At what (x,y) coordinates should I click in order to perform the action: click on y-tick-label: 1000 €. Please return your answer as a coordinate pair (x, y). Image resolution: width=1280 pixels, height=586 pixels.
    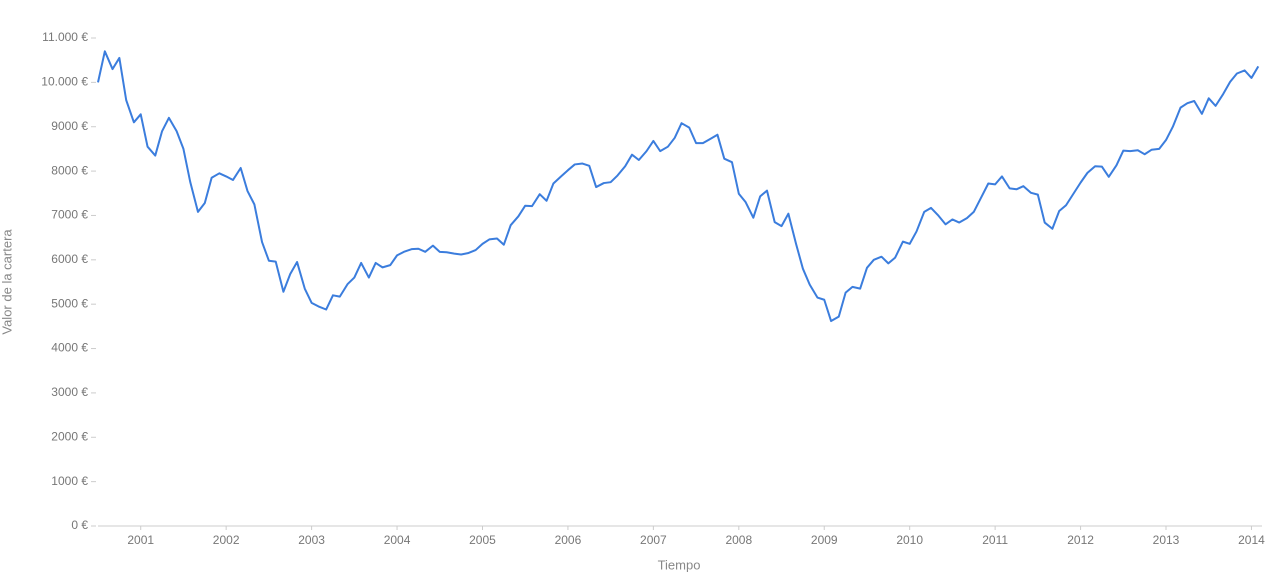
    Looking at the image, I should click on (69, 481).